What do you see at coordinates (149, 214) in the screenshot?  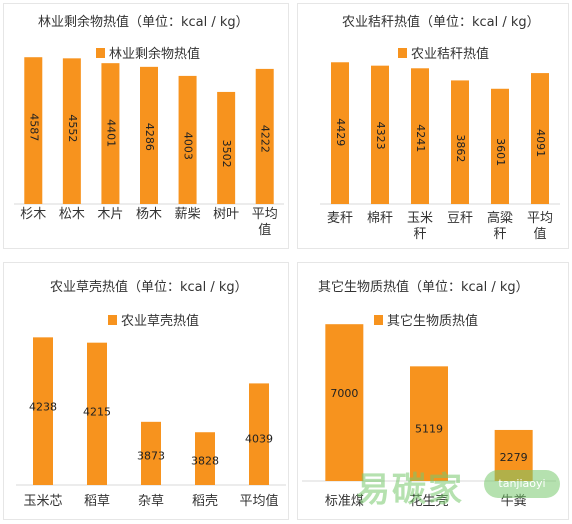 I see `category-label: 杨木` at bounding box center [149, 214].